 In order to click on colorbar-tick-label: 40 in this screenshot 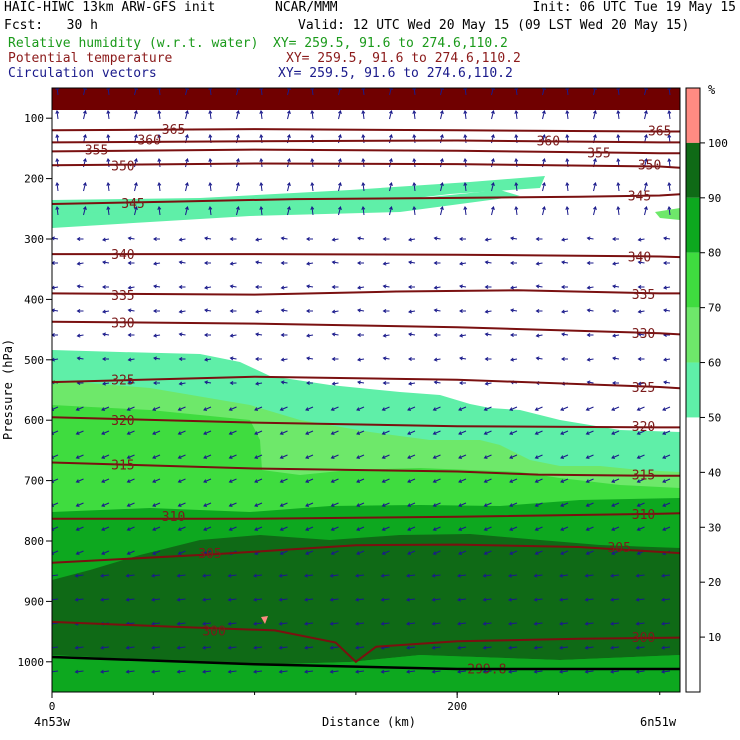, I will do `click(714, 472)`.